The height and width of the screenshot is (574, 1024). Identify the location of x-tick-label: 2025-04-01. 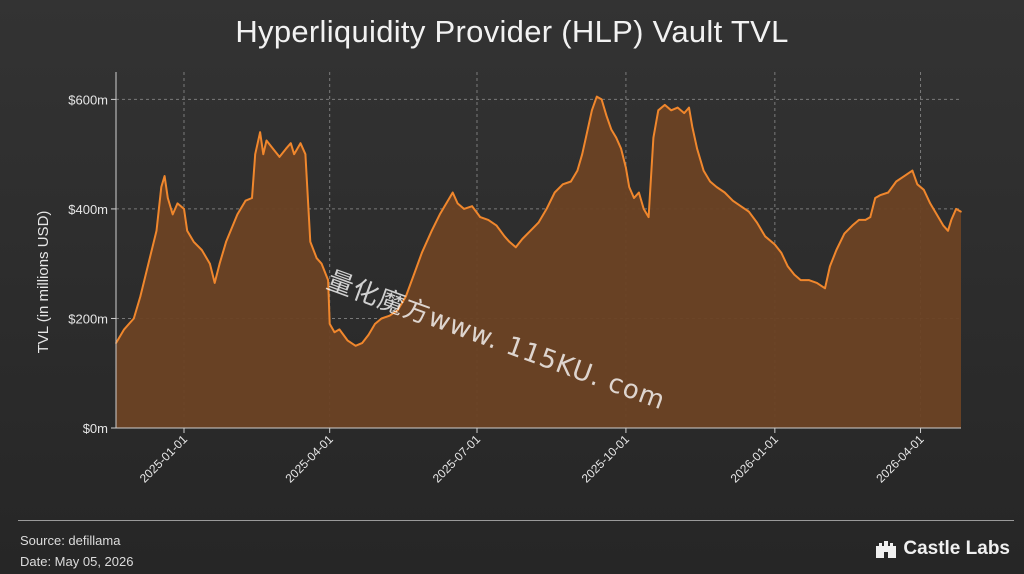
(309, 459).